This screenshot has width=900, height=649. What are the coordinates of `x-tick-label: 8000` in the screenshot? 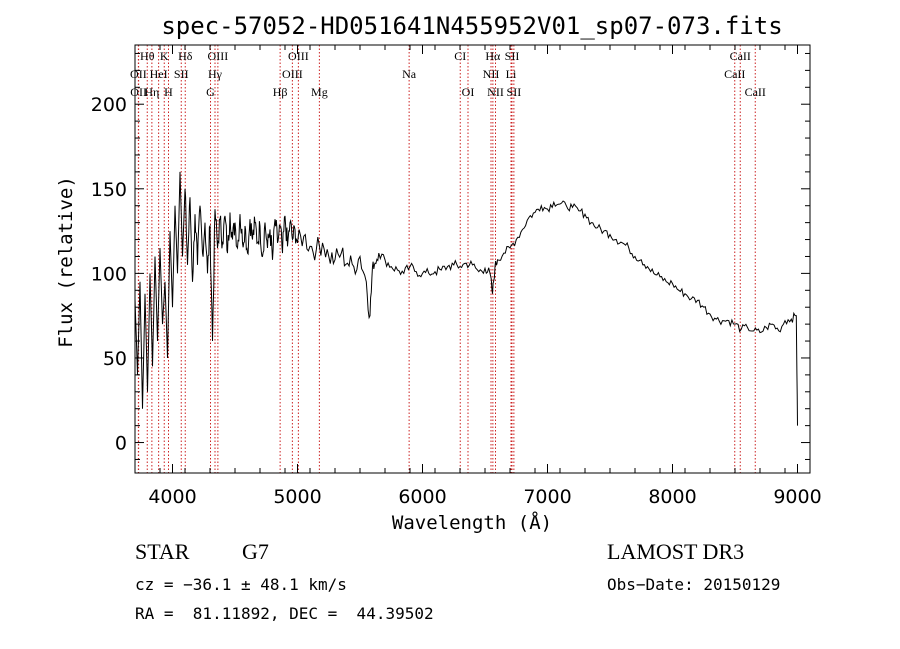 It's located at (672, 497).